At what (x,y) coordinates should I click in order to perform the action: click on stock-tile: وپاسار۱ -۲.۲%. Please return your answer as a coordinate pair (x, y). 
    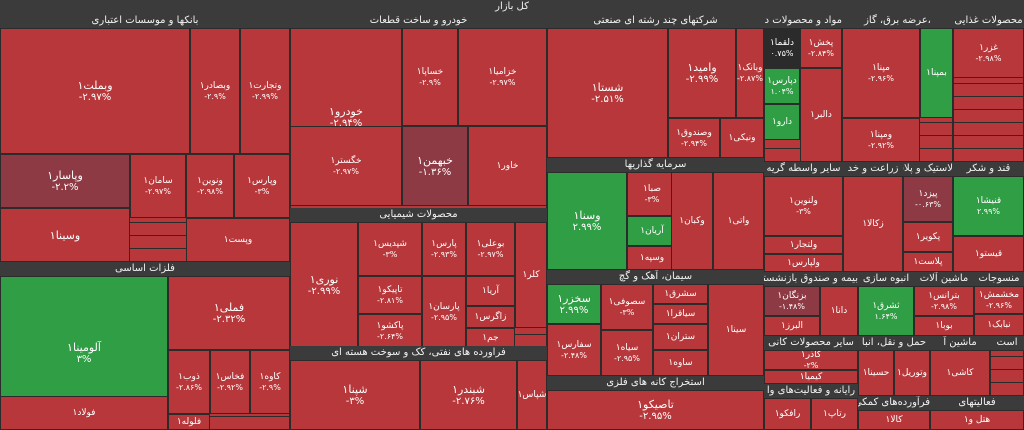
    Looking at the image, I should click on (65, 181).